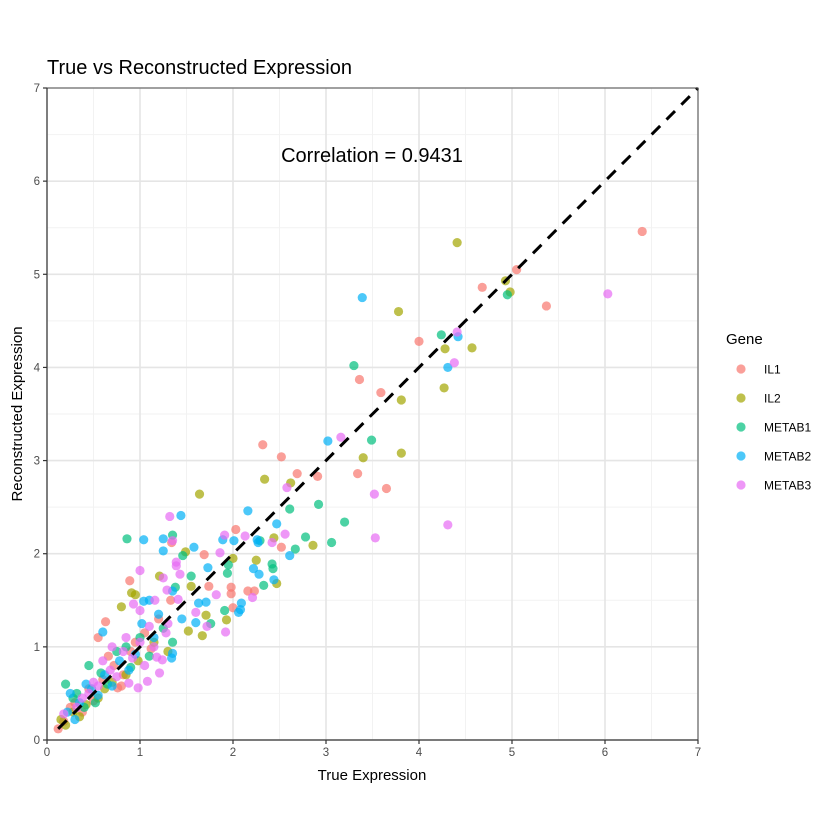 Image resolution: width=840 pixels, height=840 pixels. I want to click on x-tick-label: 2, so click(233, 753).